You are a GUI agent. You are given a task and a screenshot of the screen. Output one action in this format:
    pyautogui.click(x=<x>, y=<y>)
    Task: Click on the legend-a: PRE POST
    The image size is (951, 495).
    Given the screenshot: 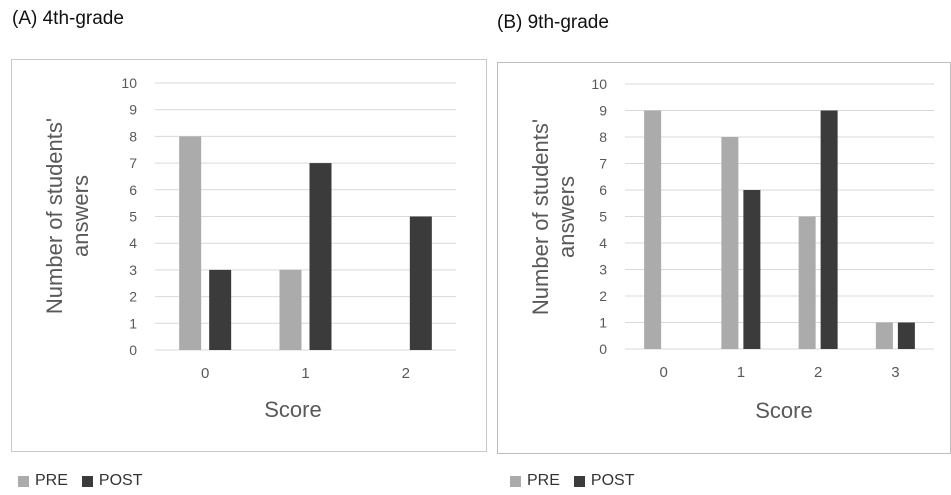 What is the action you would take?
    pyautogui.click(x=87, y=481)
    